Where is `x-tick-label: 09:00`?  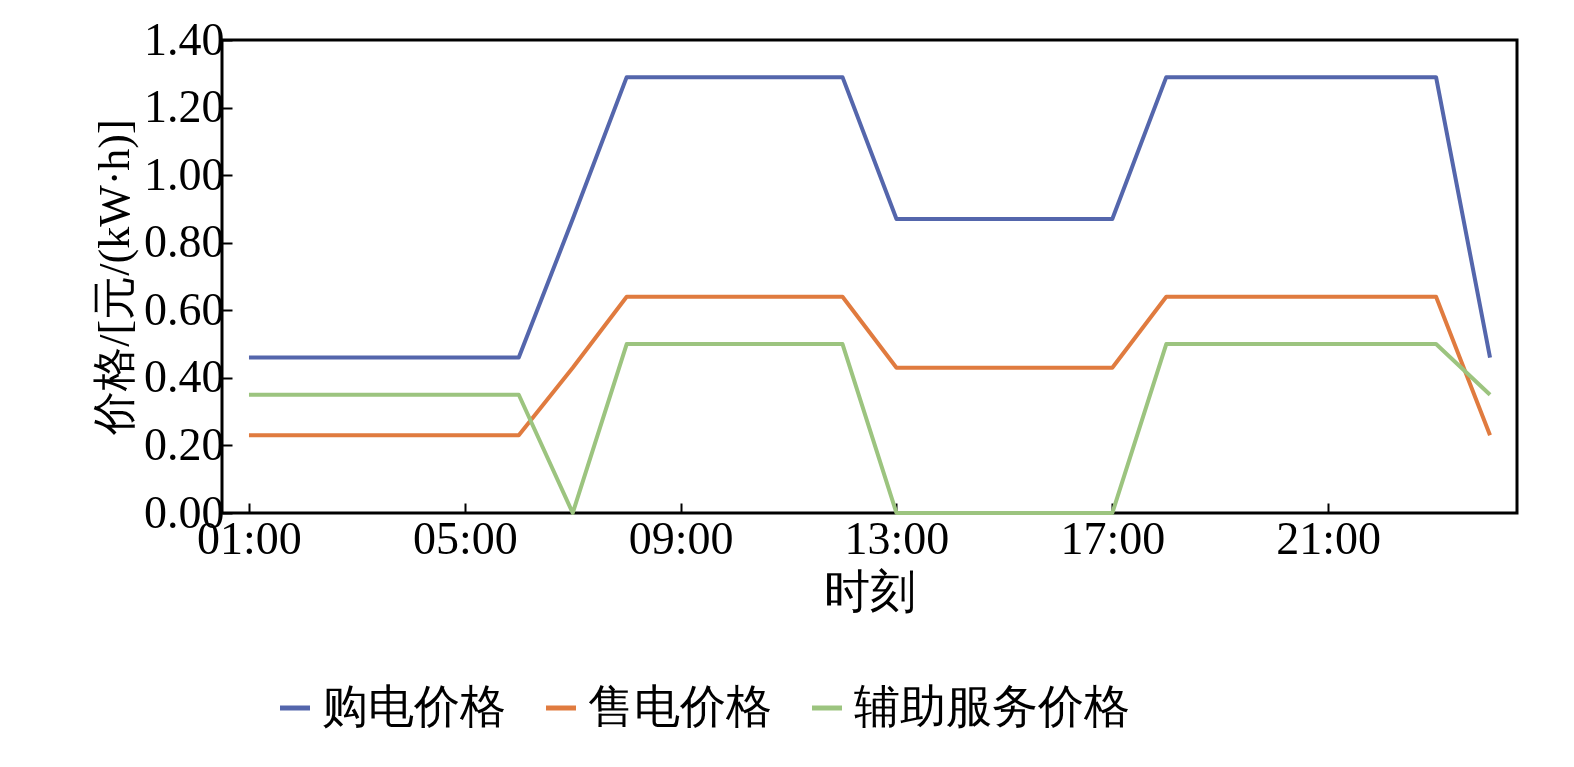
x-tick-label: 09:00 is located at coordinates (681, 538).